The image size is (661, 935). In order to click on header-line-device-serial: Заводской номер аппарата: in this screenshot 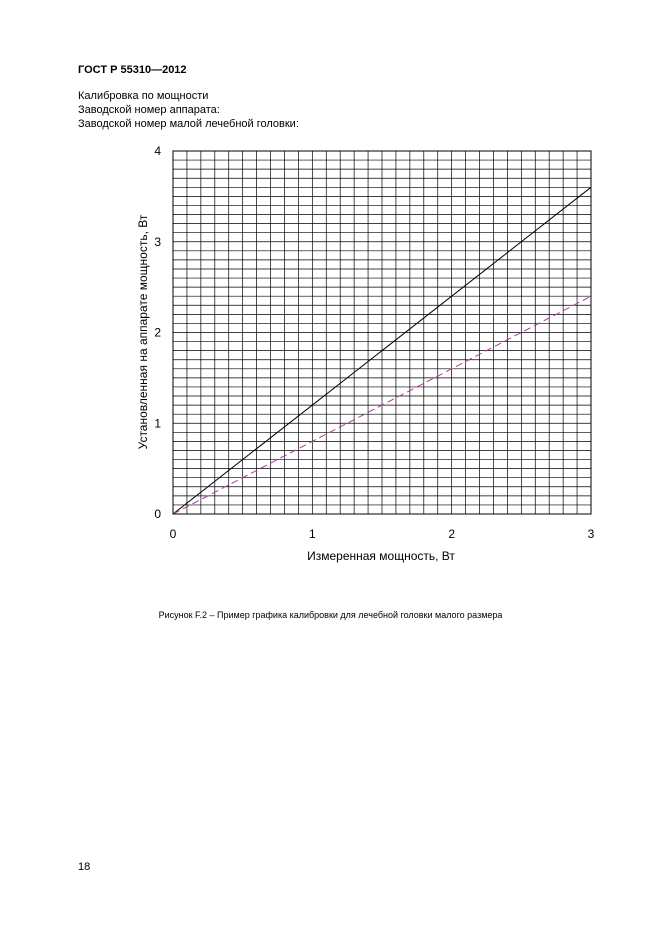, I will do `click(149, 110)`.